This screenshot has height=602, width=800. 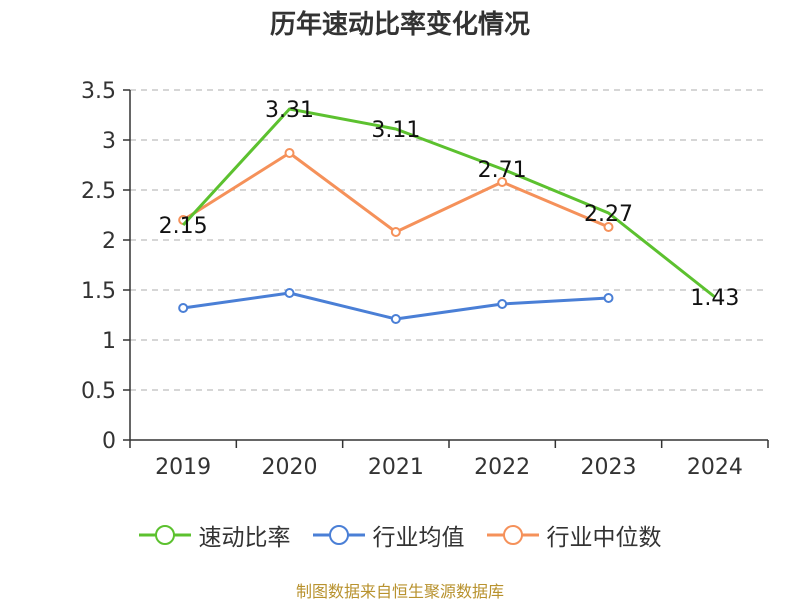 I want to click on y-tick-label: 2.5, so click(x=98, y=191).